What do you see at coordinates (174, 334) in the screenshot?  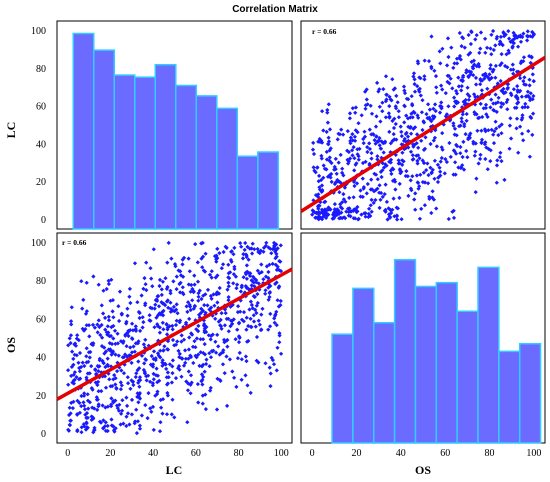 I see `fit-line` at bounding box center [174, 334].